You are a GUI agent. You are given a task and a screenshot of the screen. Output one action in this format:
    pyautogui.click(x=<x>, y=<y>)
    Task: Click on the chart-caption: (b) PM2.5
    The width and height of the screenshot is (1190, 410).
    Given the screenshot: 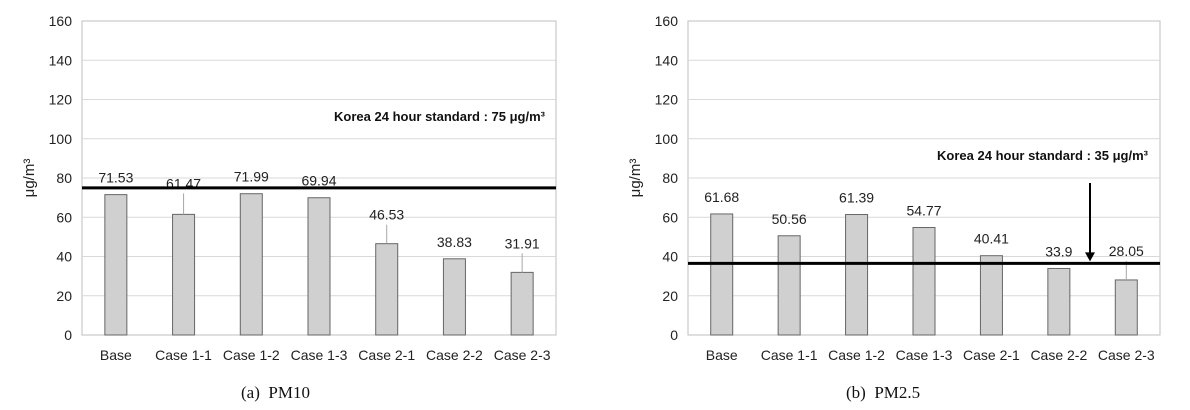 What is the action you would take?
    pyautogui.click(x=883, y=392)
    